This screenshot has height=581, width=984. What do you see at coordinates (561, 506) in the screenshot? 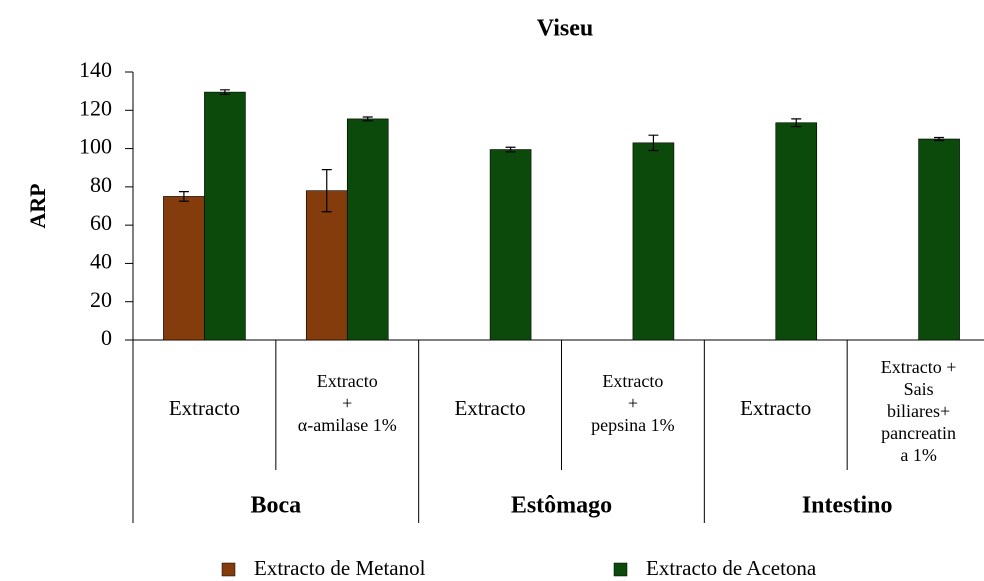
I see `group-label: Estômago` at bounding box center [561, 506].